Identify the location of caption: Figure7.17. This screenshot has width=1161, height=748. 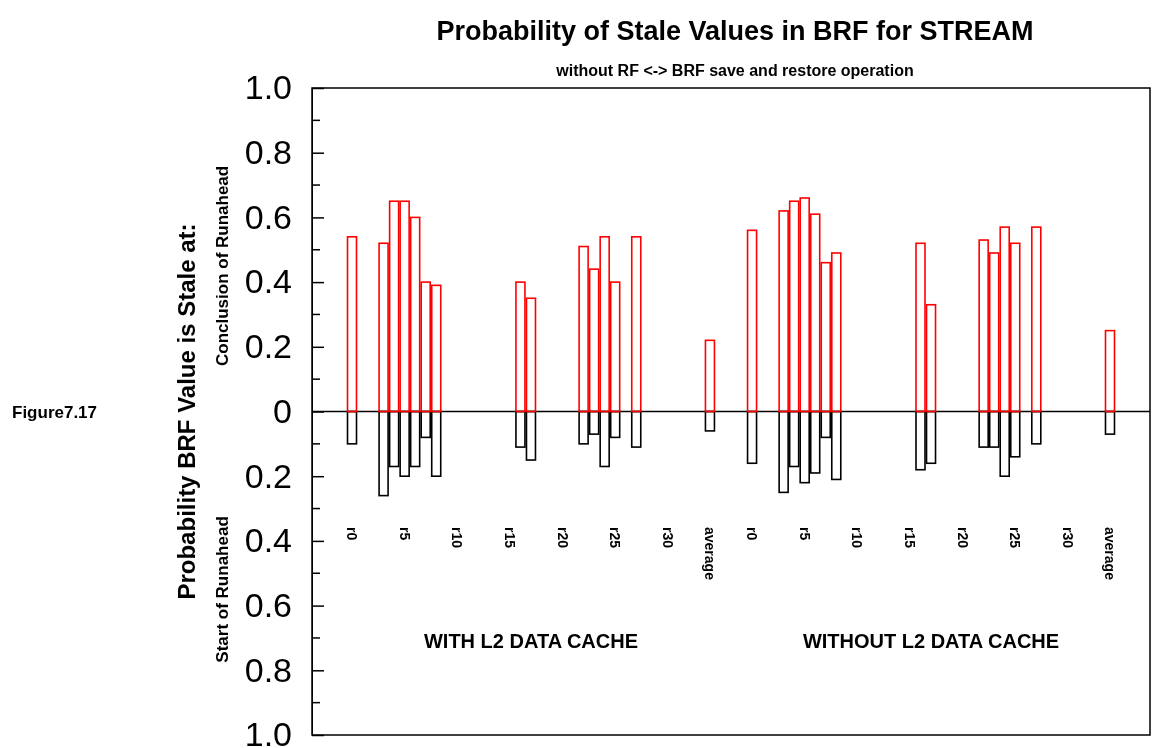
(55, 412).